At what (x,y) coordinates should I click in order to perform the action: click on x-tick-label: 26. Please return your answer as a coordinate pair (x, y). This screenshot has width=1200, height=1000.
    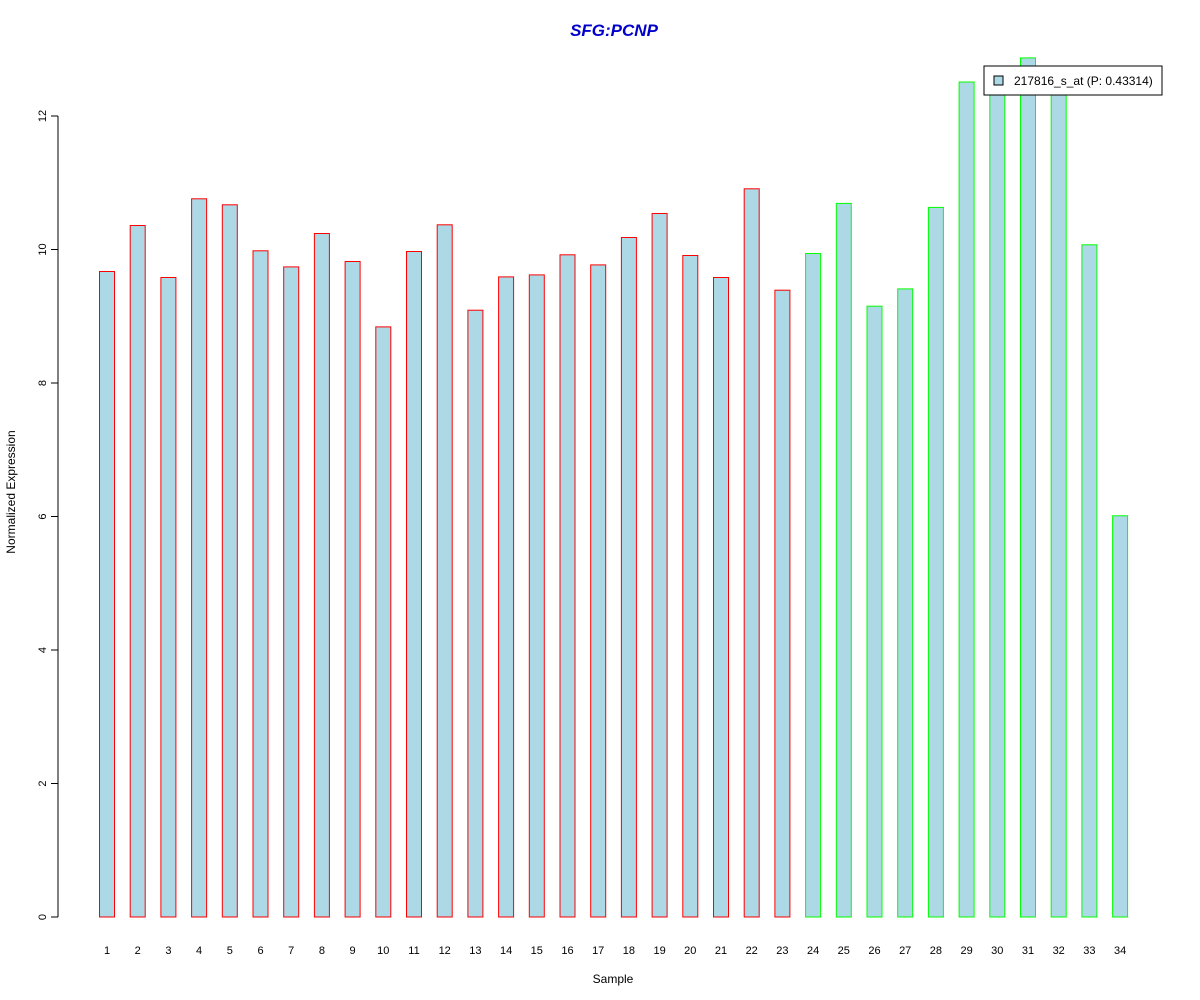
    Looking at the image, I should click on (874, 951).